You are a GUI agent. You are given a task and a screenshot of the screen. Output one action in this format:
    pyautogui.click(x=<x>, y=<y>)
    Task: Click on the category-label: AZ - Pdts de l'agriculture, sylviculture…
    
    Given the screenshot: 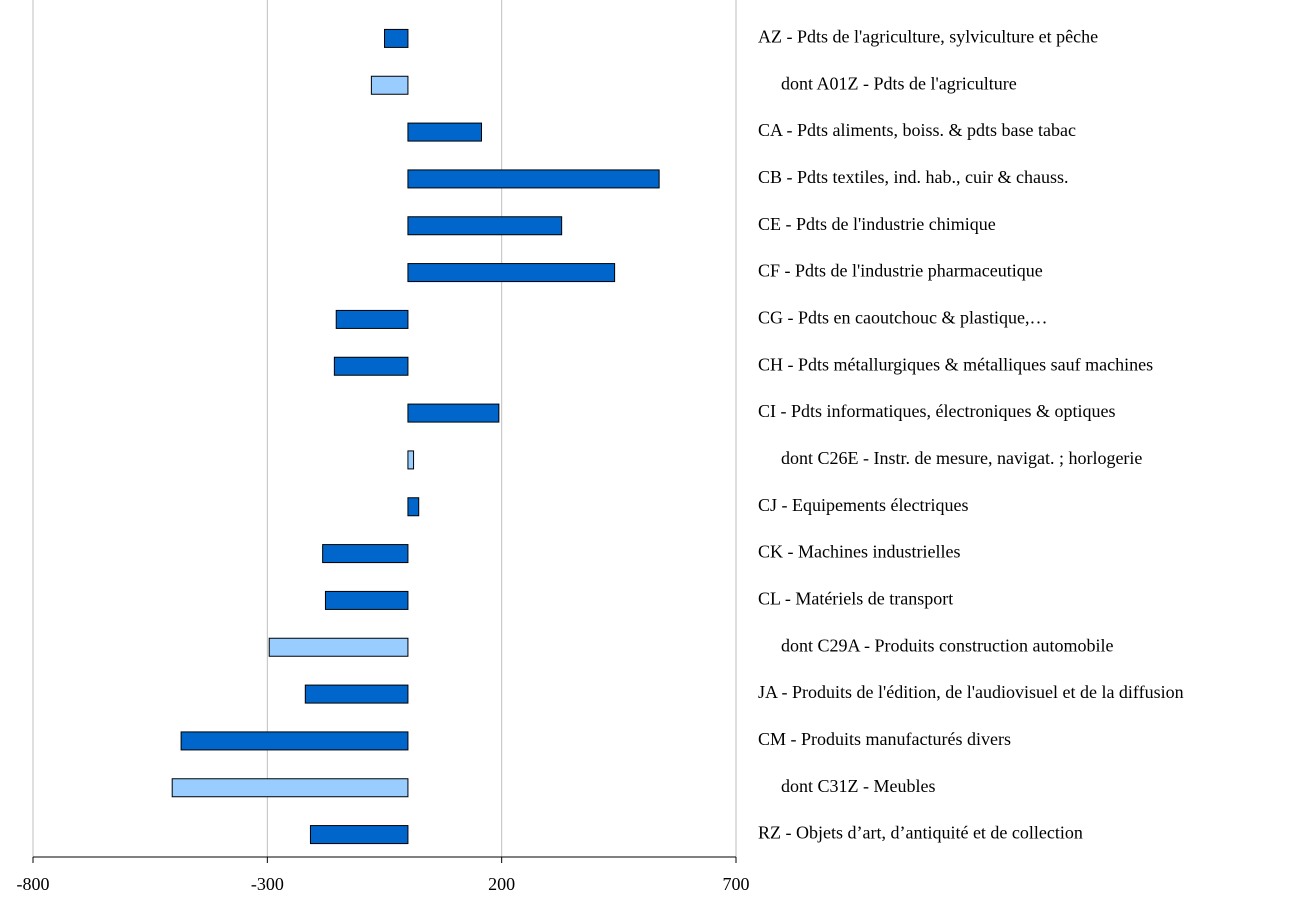 What is the action you would take?
    pyautogui.click(x=928, y=37)
    